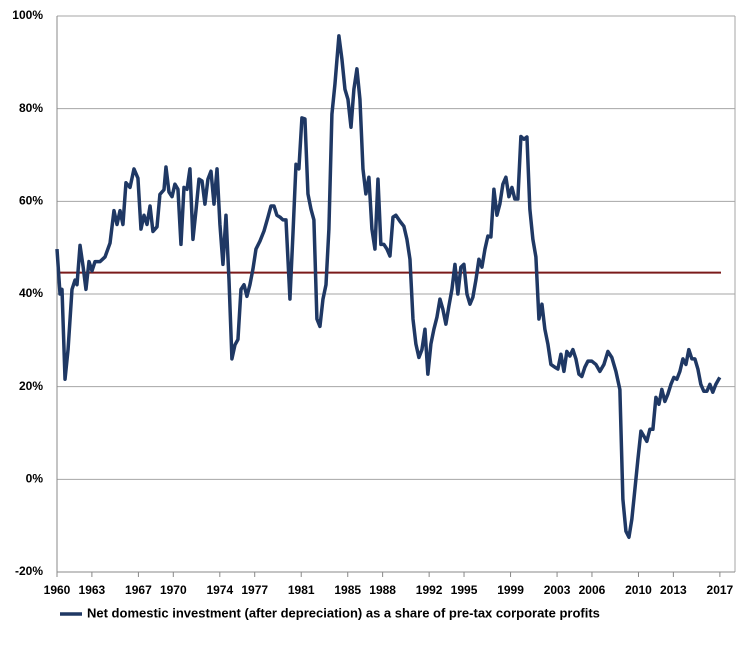 Image resolution: width=739 pixels, height=652 pixels. What do you see at coordinates (382, 590) in the screenshot?
I see `x-tick-label: 1988` at bounding box center [382, 590].